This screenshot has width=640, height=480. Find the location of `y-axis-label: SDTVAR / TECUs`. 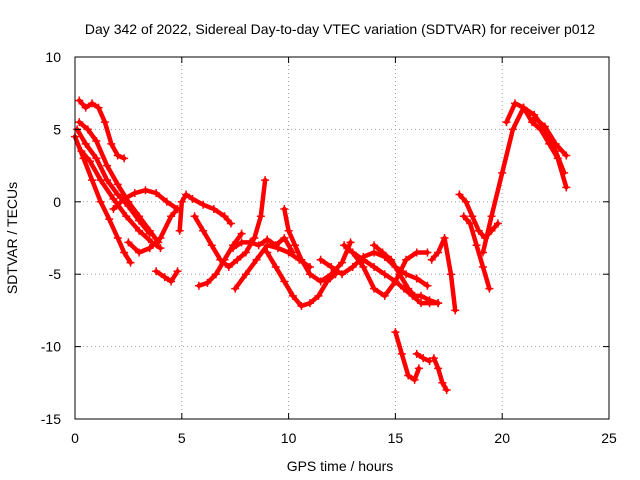

y-axis-label: SDTVAR / TECUs is located at coordinates (12, 238).